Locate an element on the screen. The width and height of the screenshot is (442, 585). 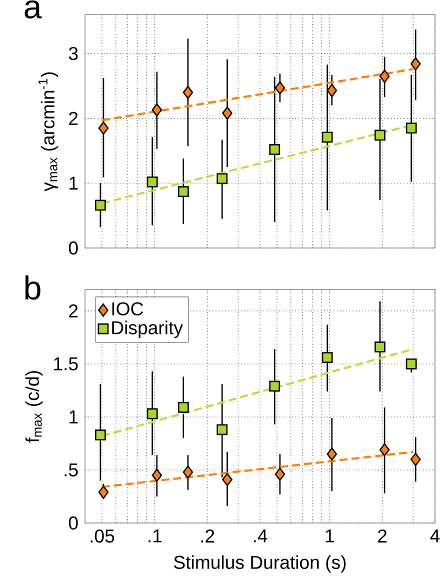
y-axis-title: f$_{max}$ (c/d) is located at coordinates (34, 406).